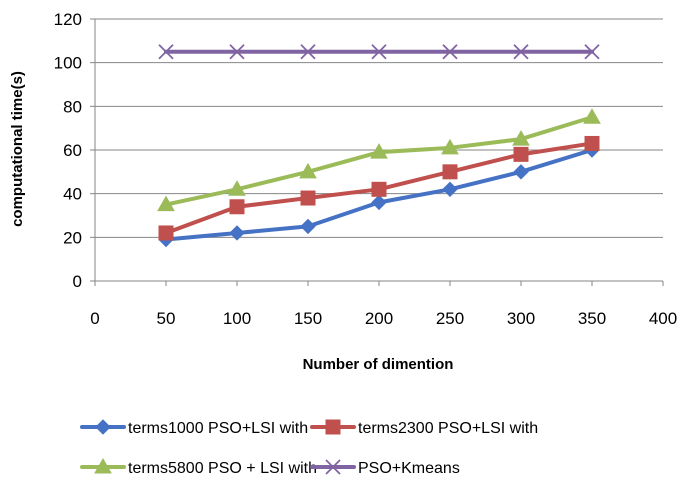 The height and width of the screenshot is (478, 681). I want to click on x-tick-label-50: 50, so click(166, 318).